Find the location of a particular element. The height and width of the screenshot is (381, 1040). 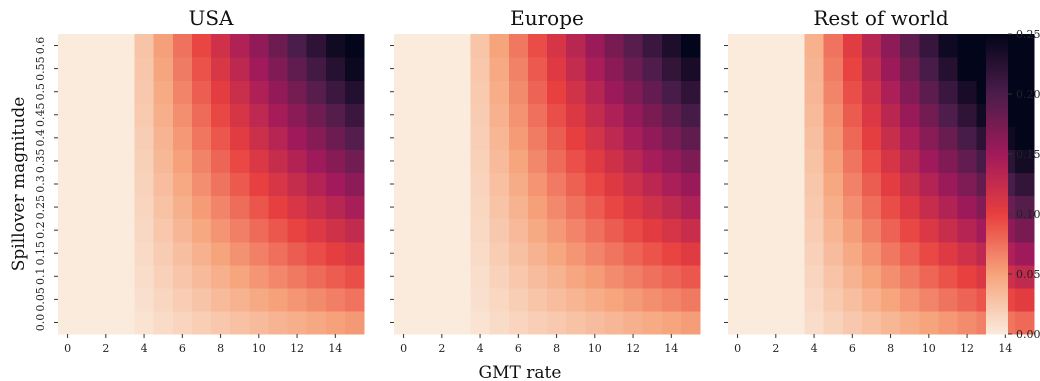

x-tick-label: 4 is located at coordinates (814, 348).